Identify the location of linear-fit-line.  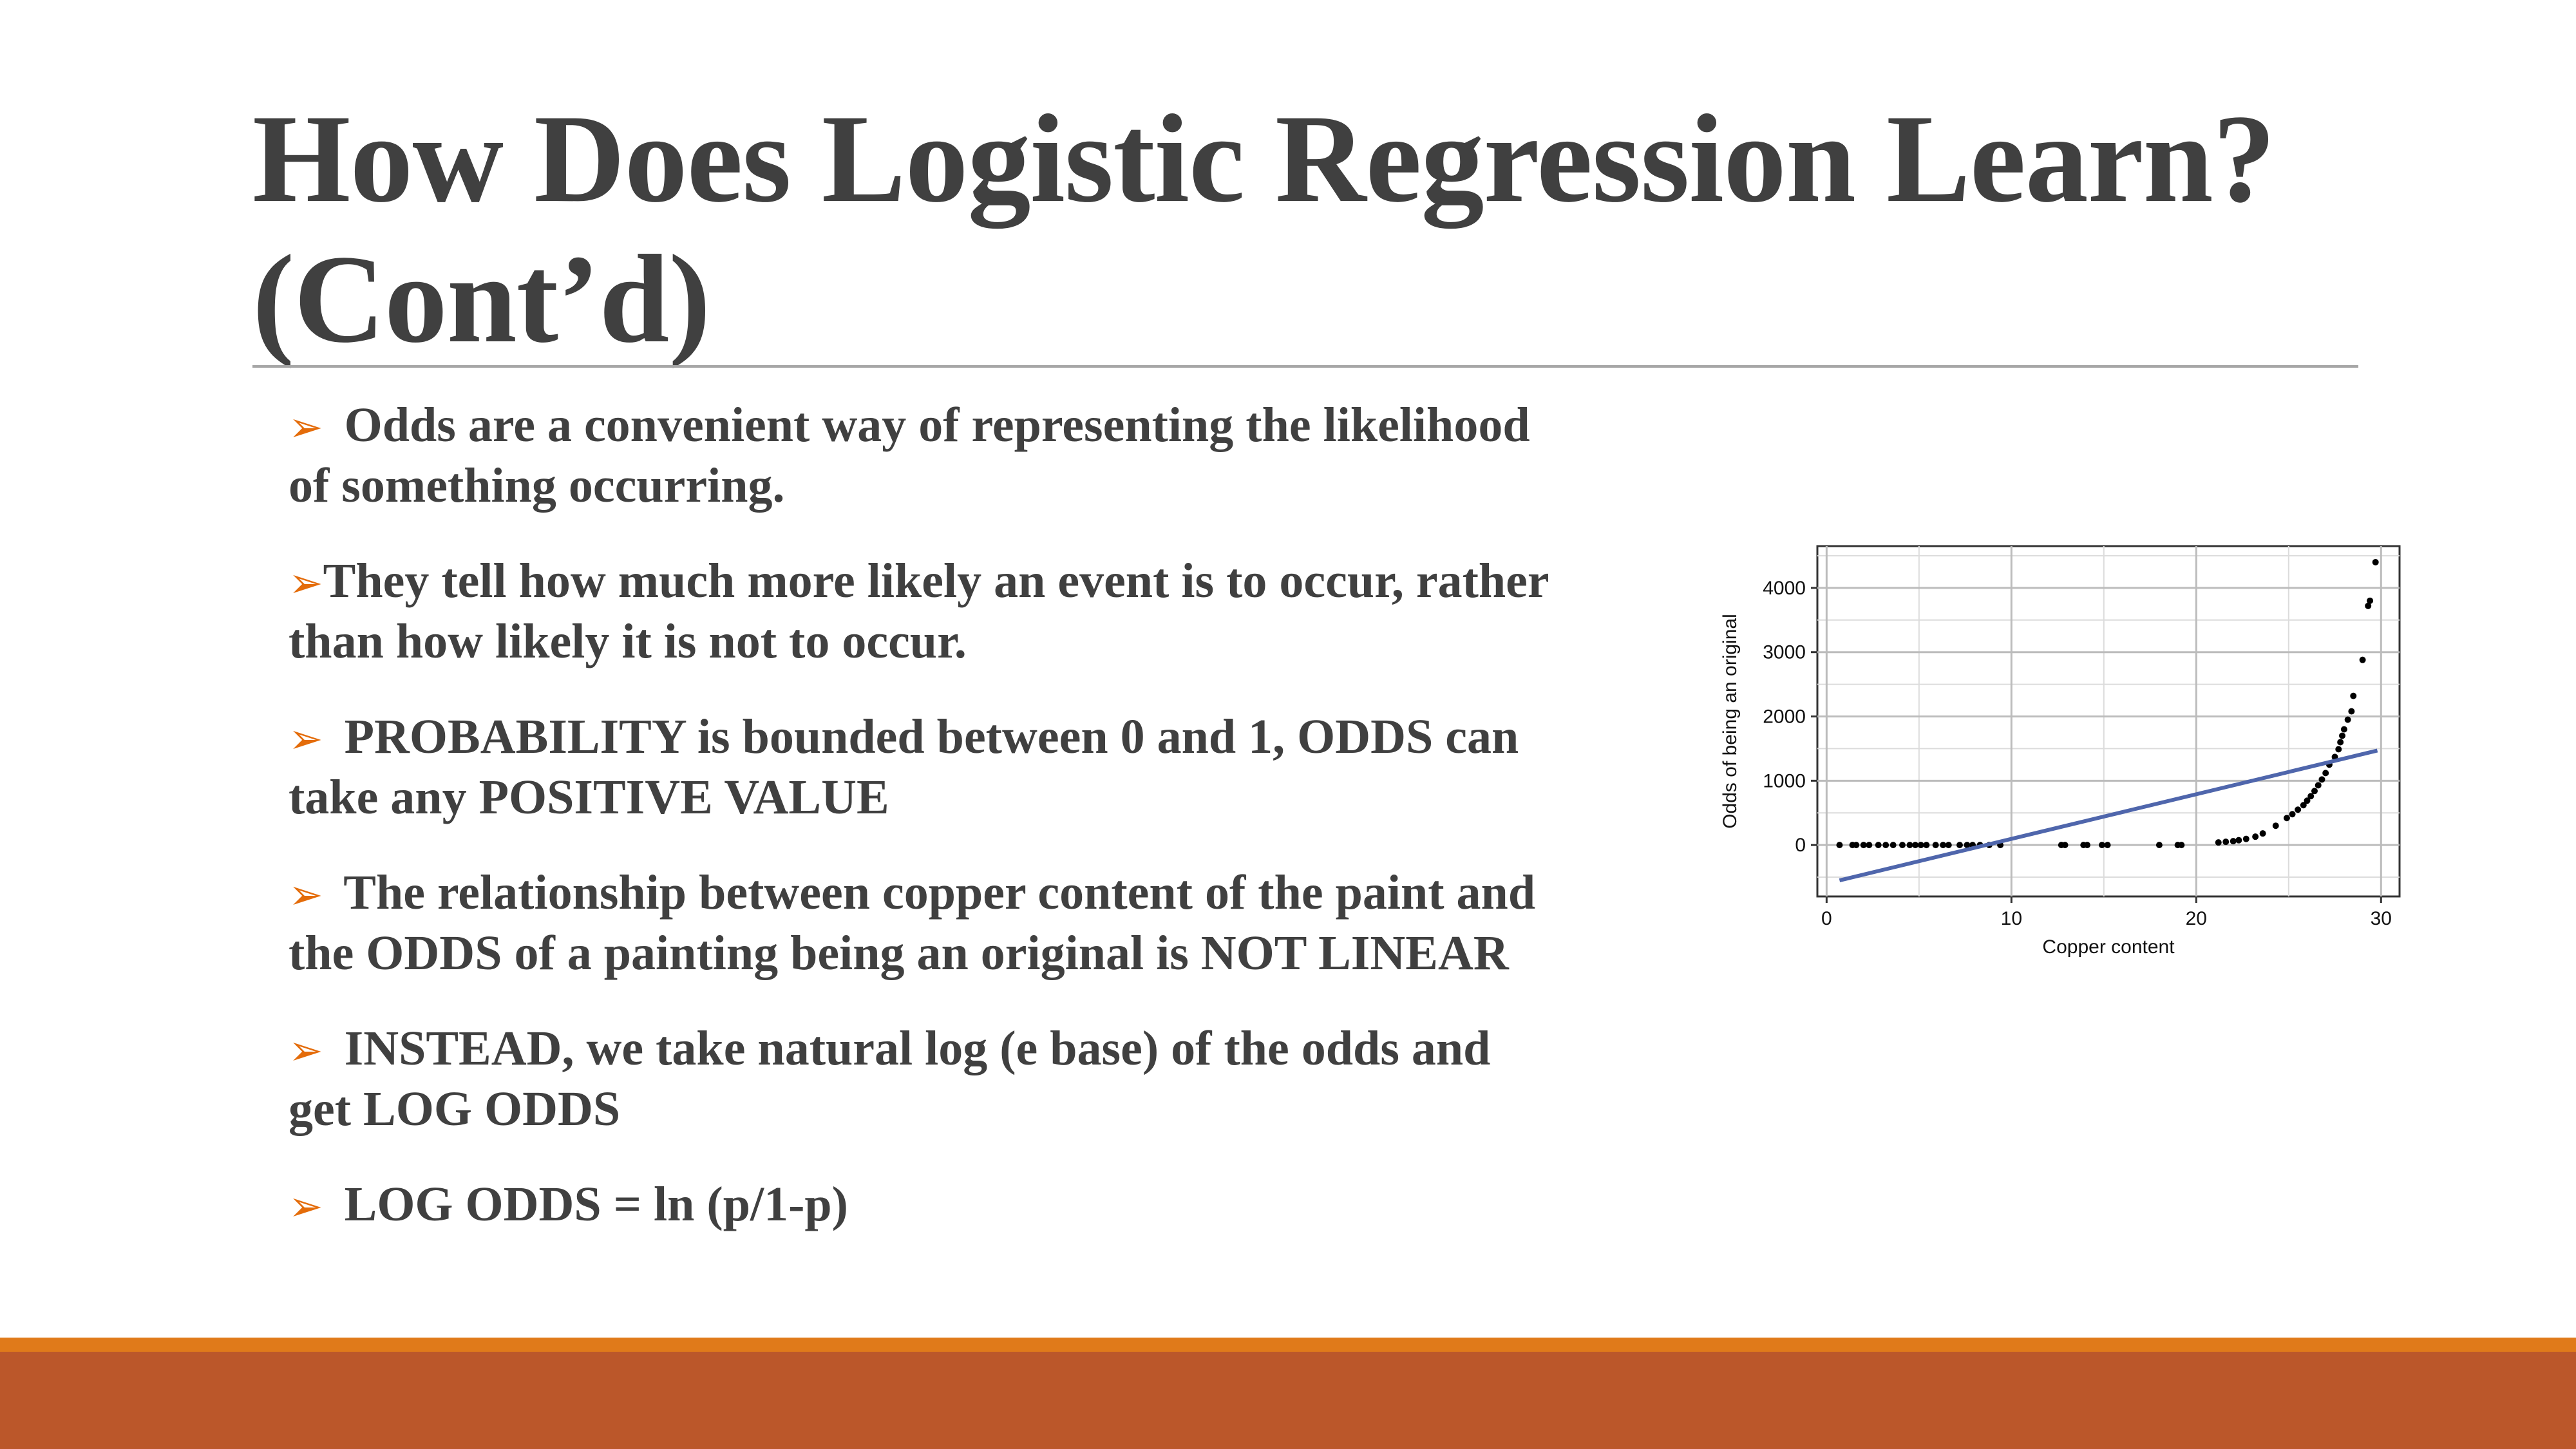
(2108, 815).